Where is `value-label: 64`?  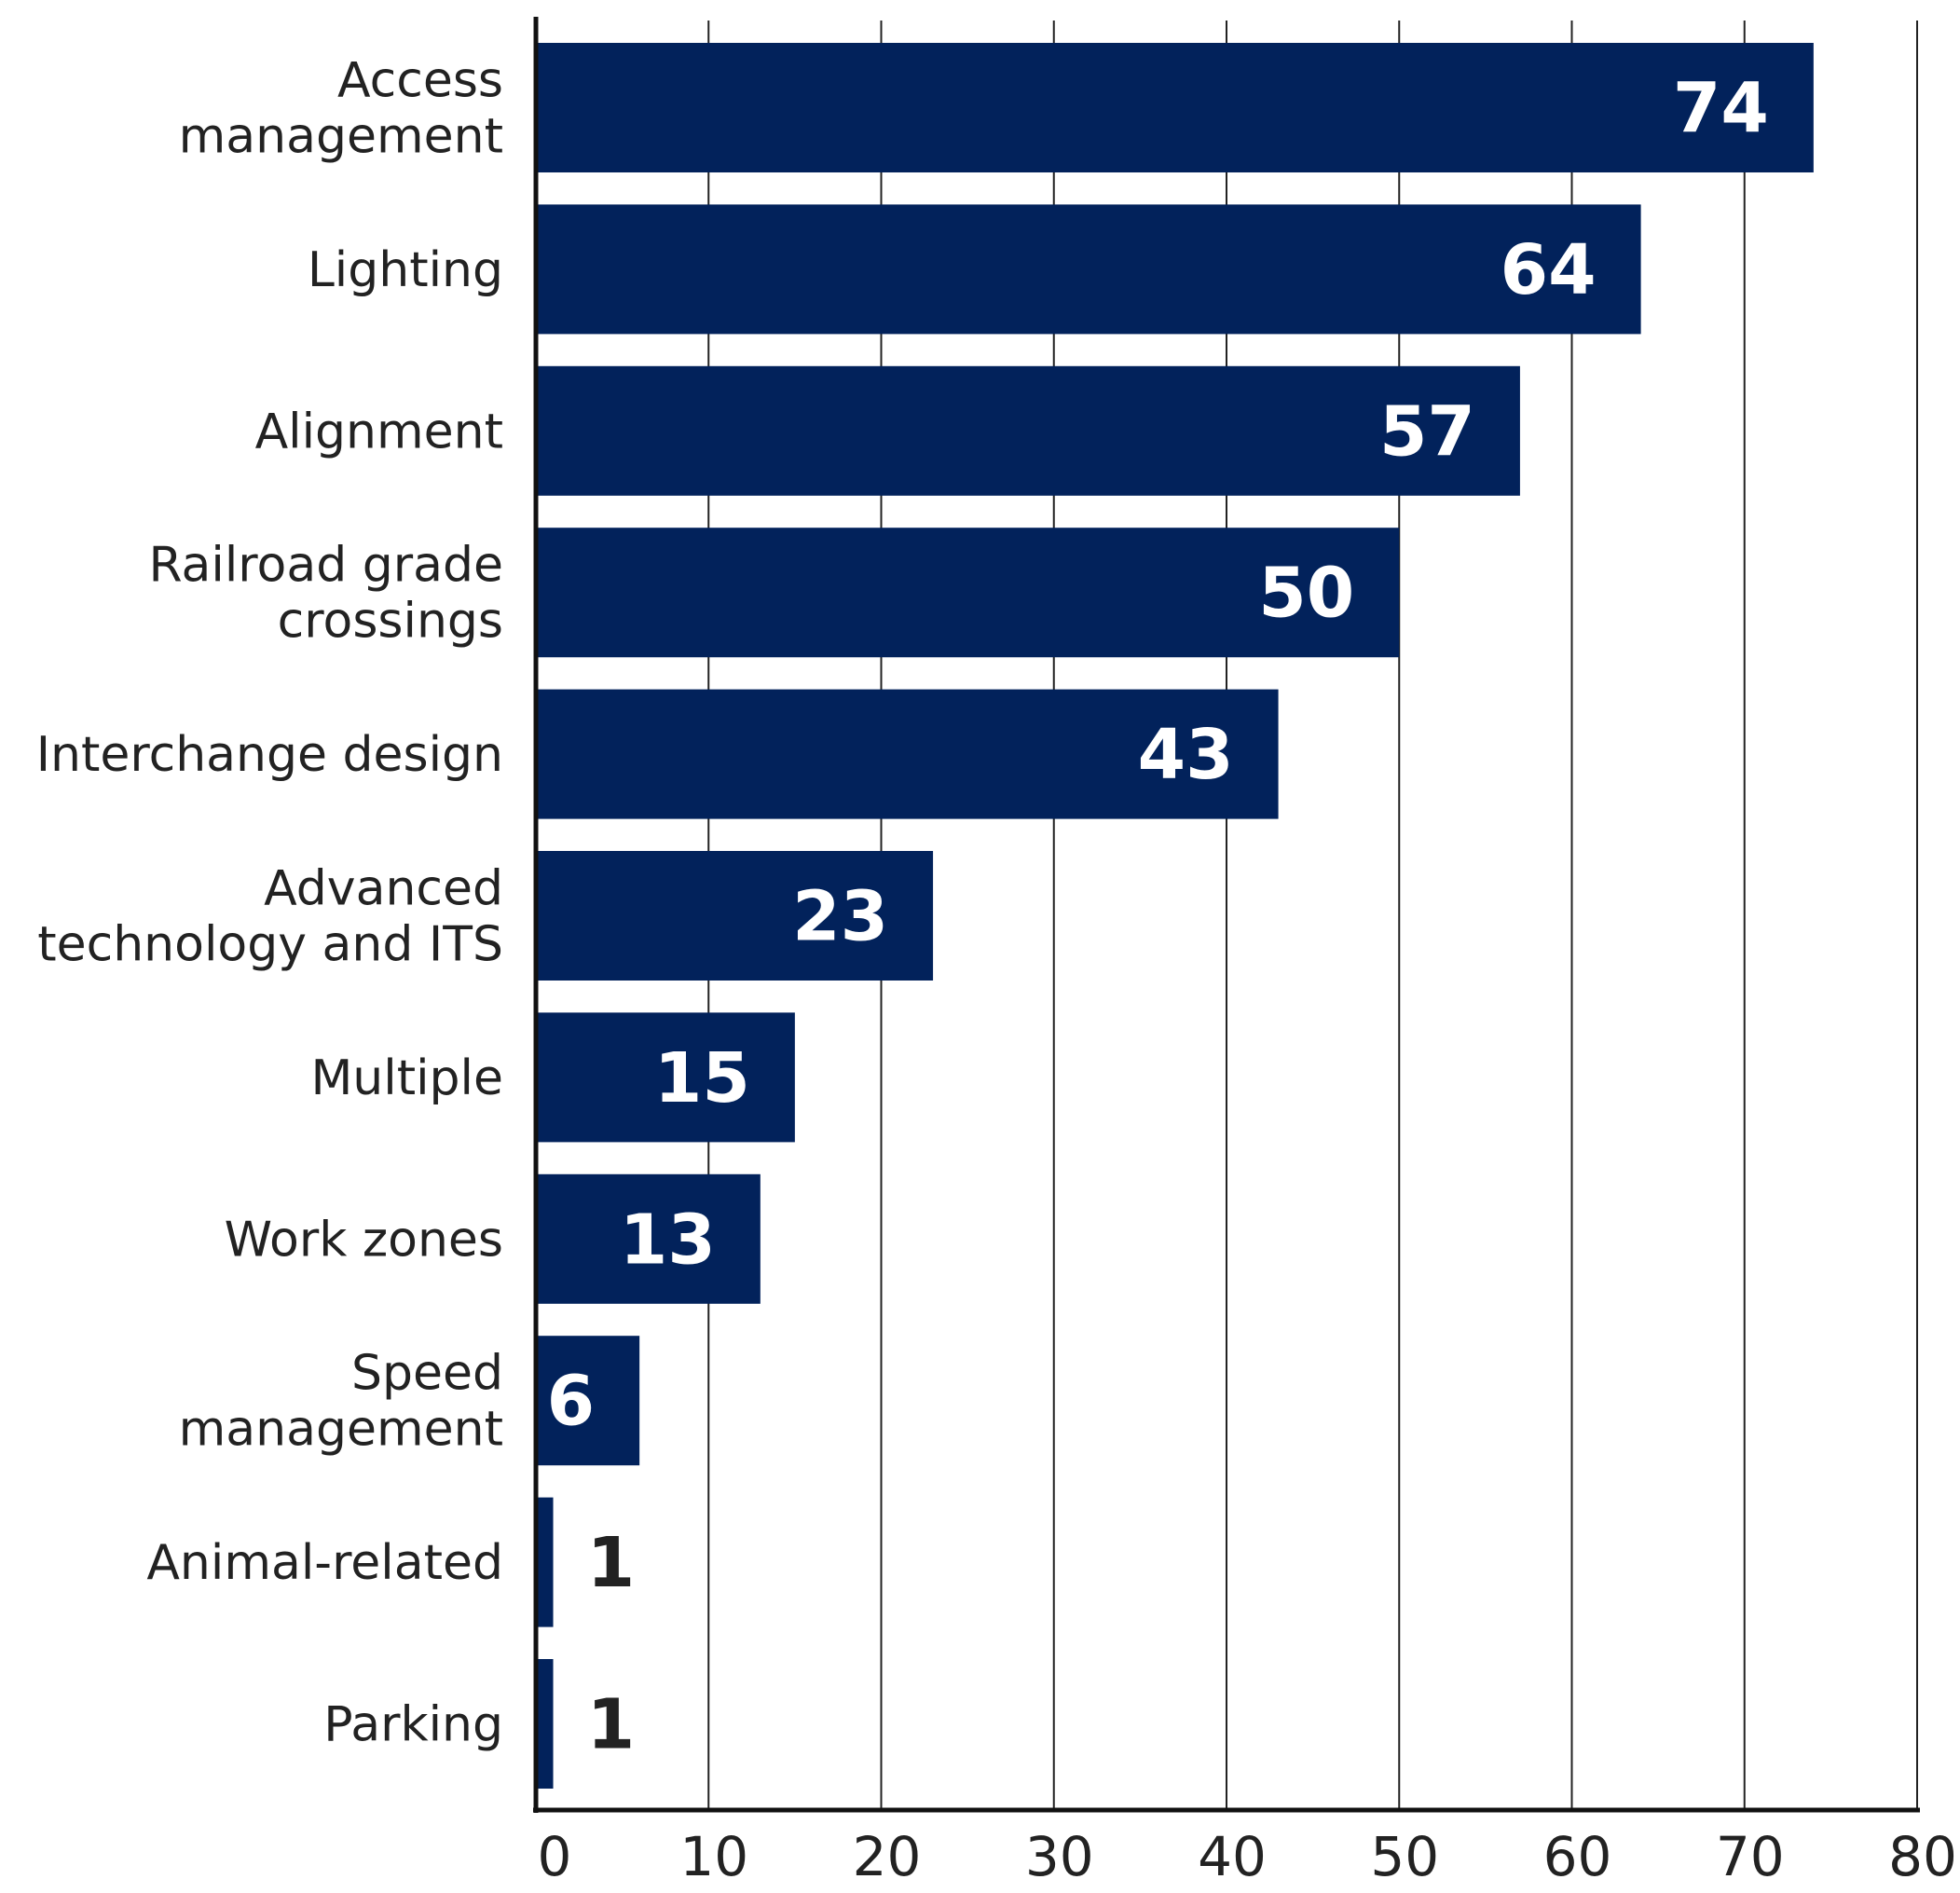
value-label: 64 is located at coordinates (1549, 270).